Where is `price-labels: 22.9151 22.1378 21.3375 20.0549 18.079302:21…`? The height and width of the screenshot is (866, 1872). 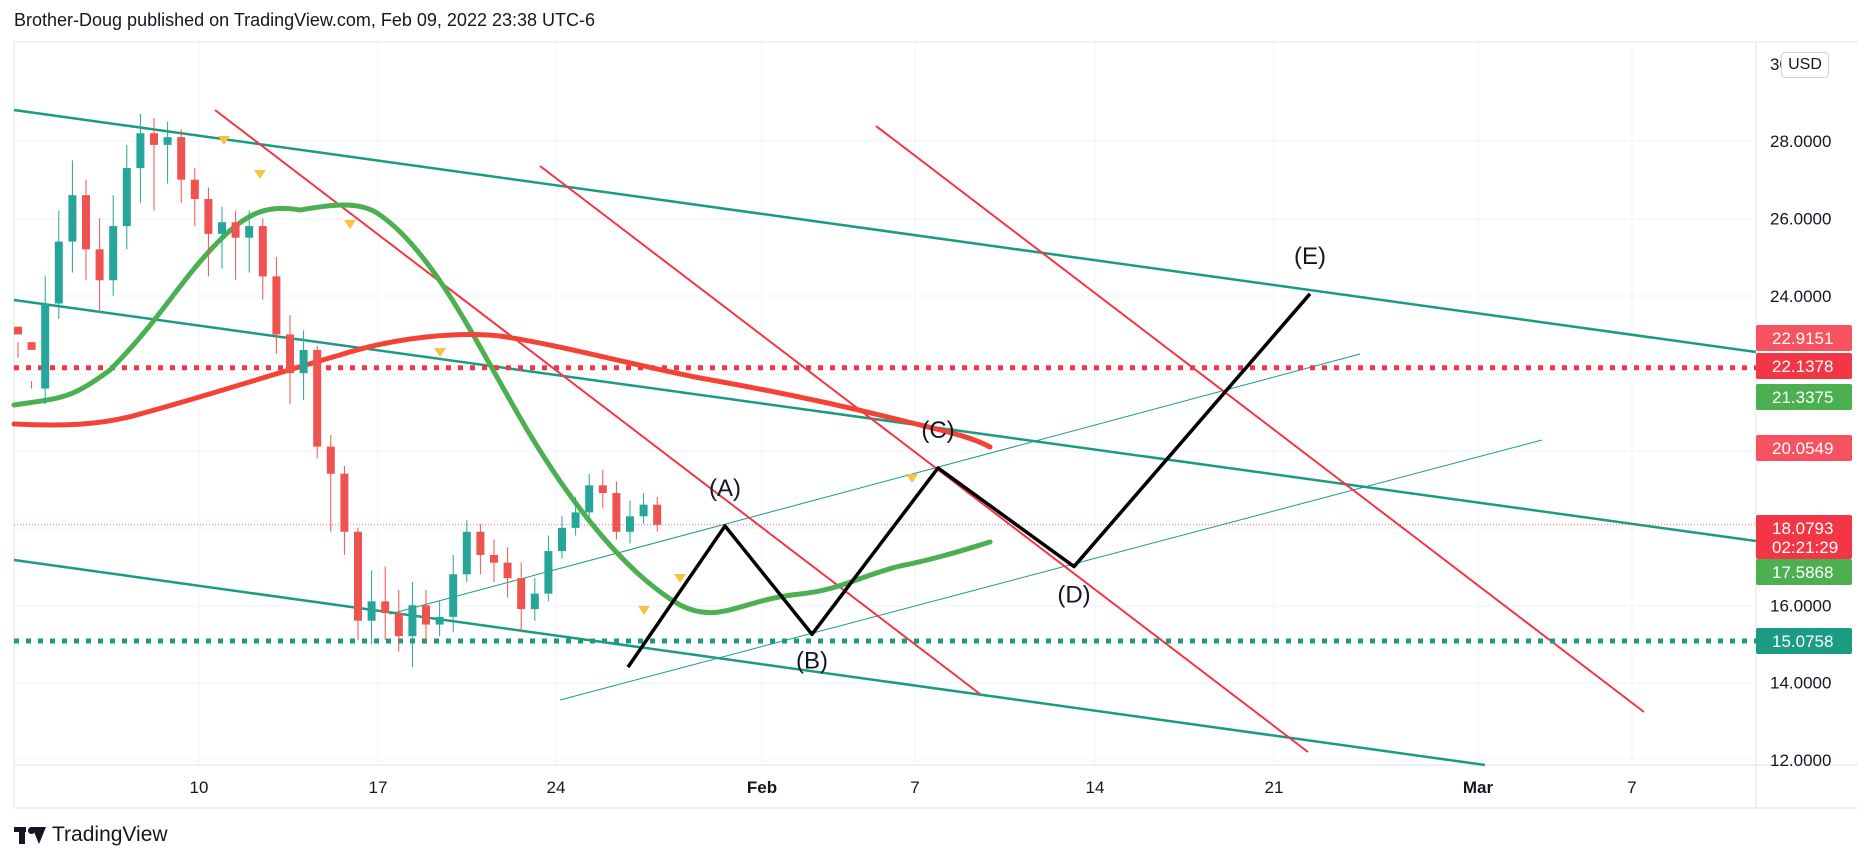 price-labels: 22.9151 22.1378 21.3375 20.0549 18.079302:21… is located at coordinates (1804, 489).